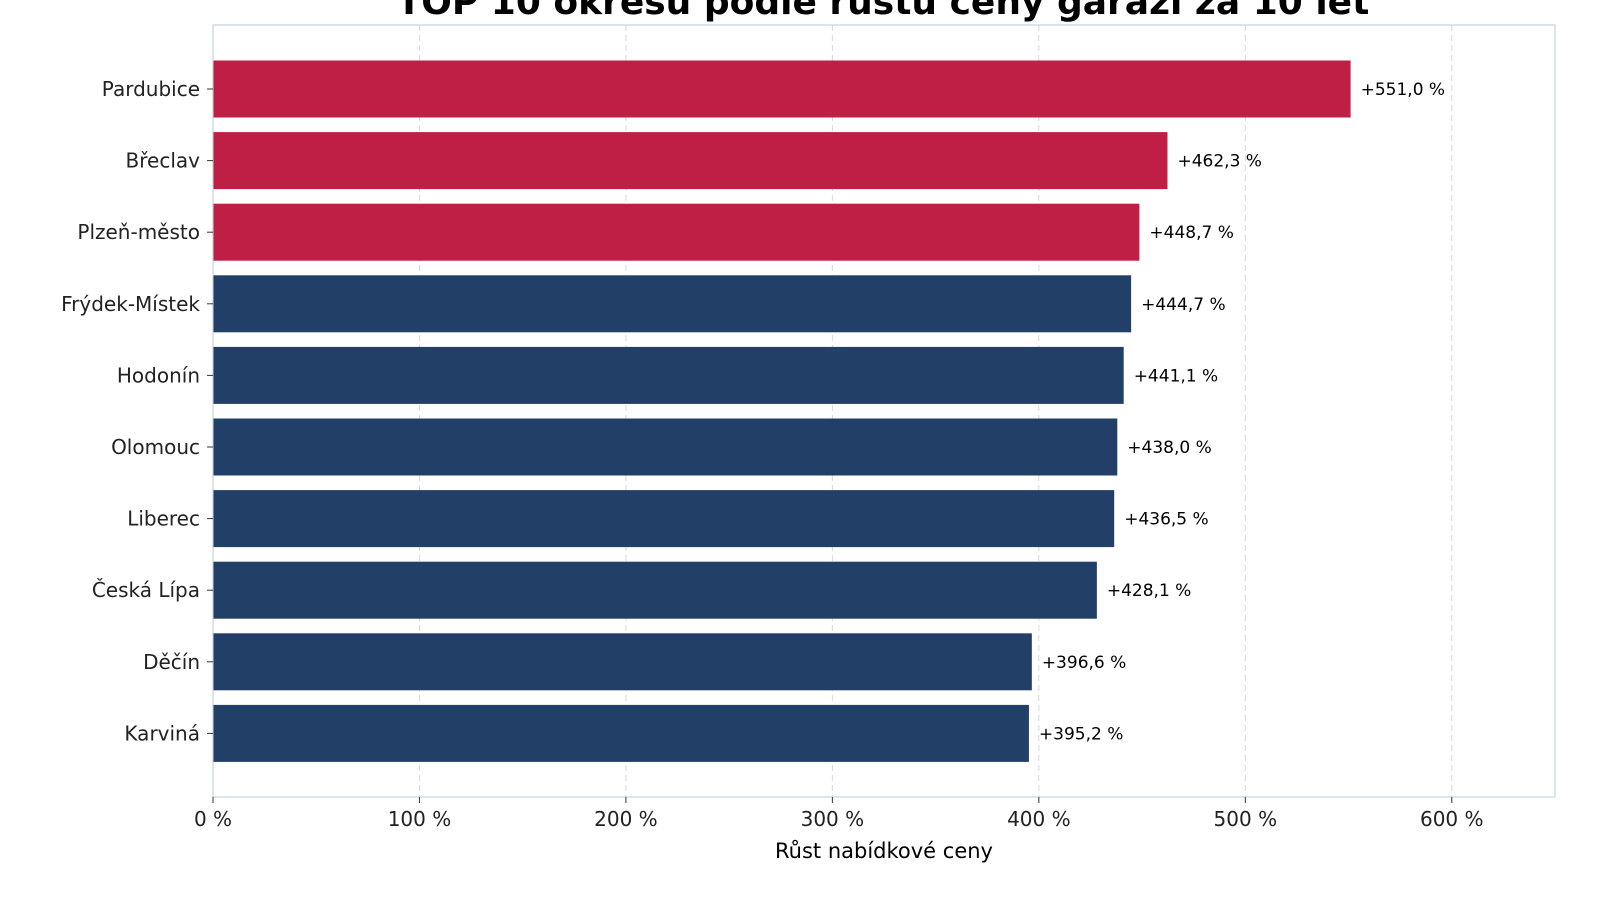  Describe the element at coordinates (130, 304) in the screenshot. I see `category-label: Frýdek-Místek` at that location.